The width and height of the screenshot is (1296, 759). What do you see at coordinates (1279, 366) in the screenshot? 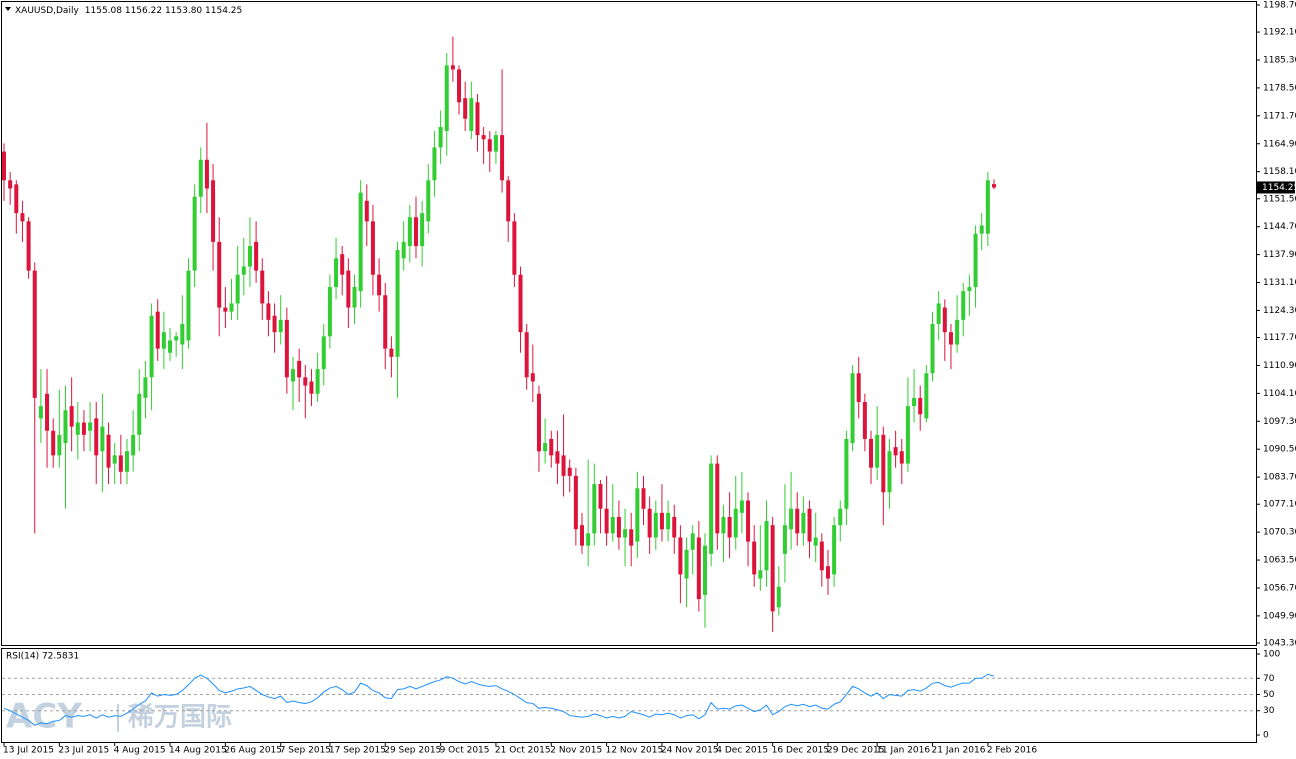
I see `y-tick-label: 1110.90` at bounding box center [1279, 366].